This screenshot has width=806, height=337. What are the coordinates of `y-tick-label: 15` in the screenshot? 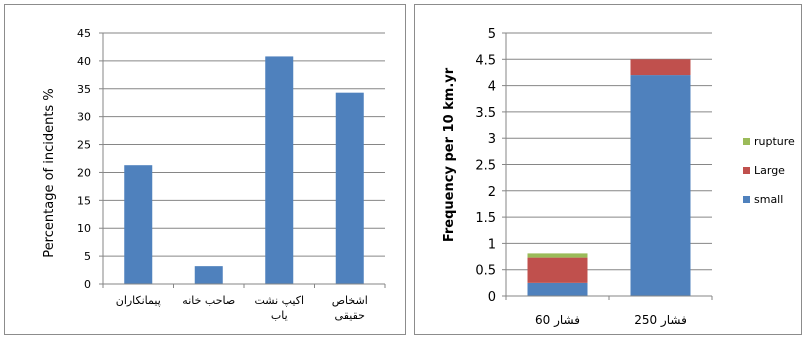 It's located at (84, 200).